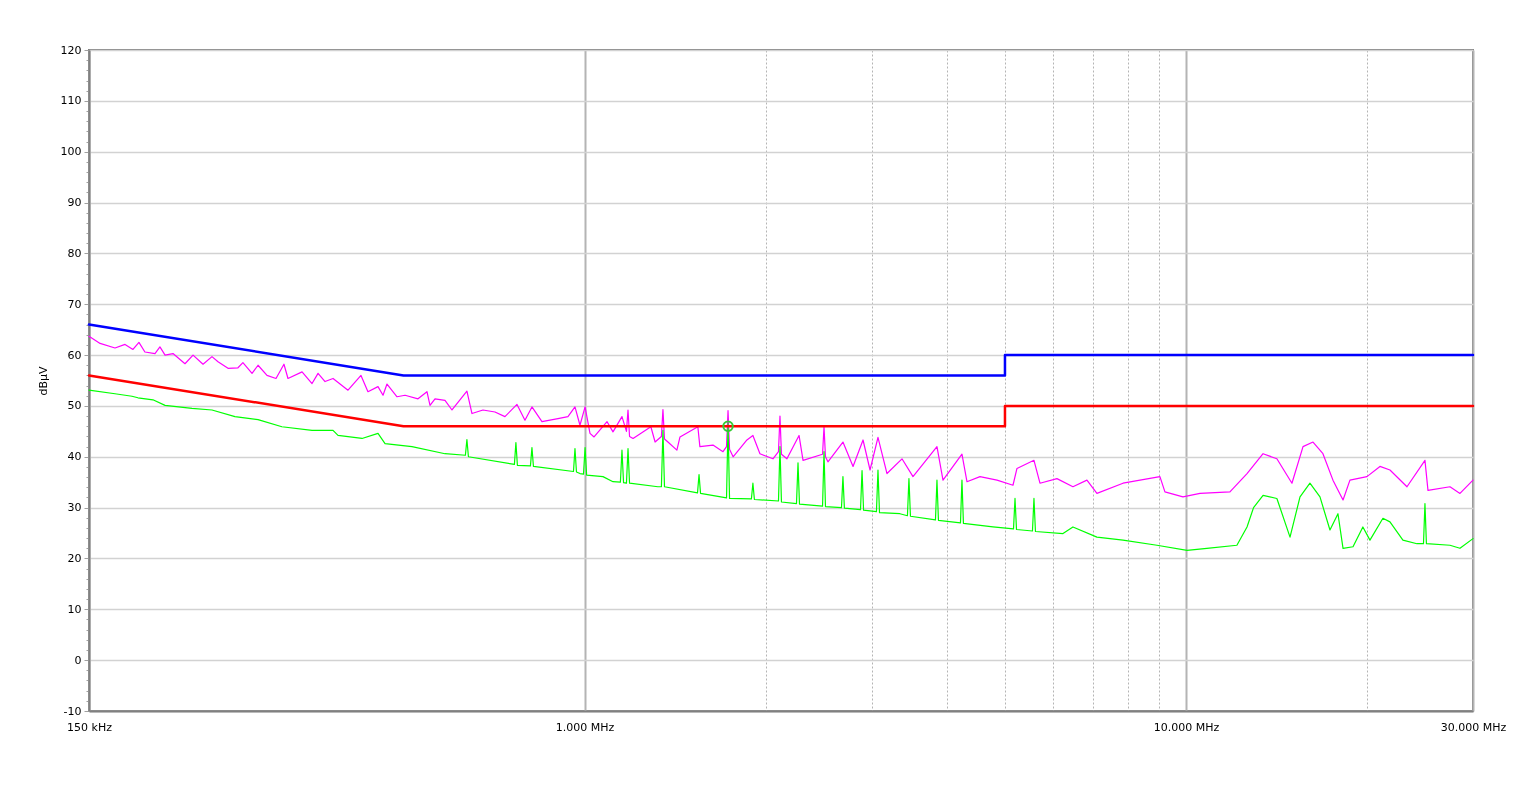 The height and width of the screenshot is (787, 1524). I want to click on y-tick-label: 0, so click(78, 660).